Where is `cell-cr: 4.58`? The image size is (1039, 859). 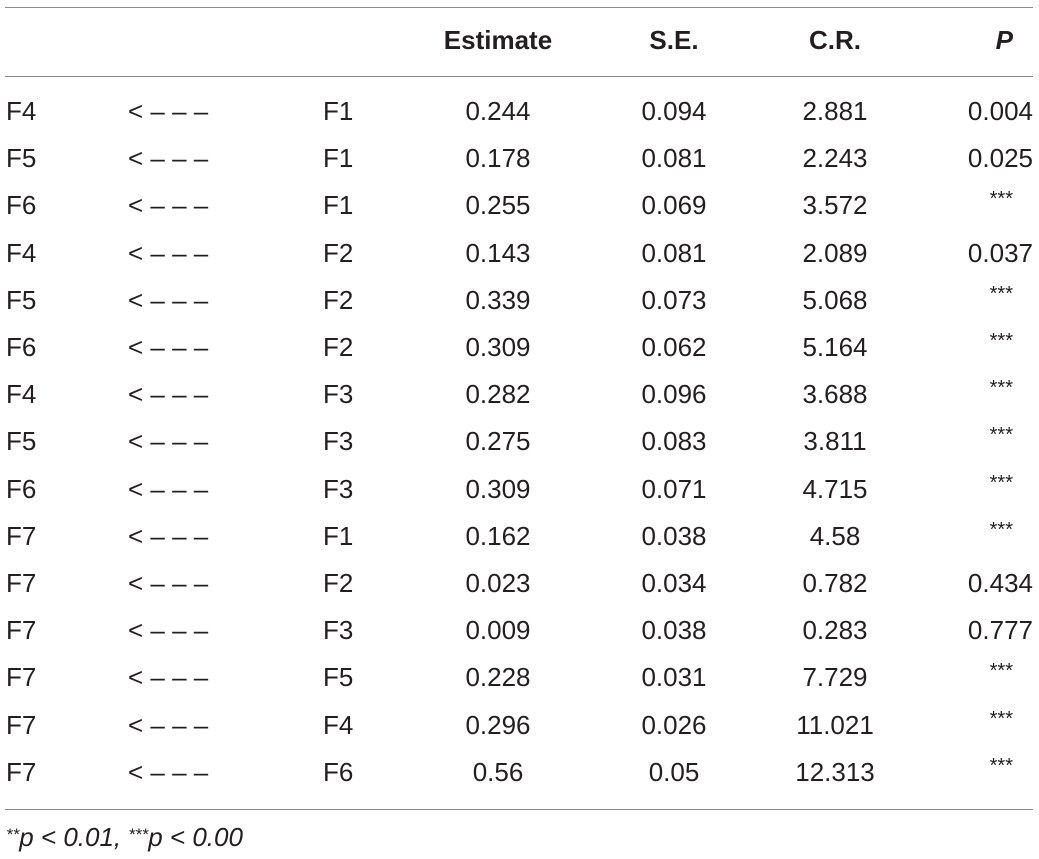
cell-cr: 4.58 is located at coordinates (835, 535).